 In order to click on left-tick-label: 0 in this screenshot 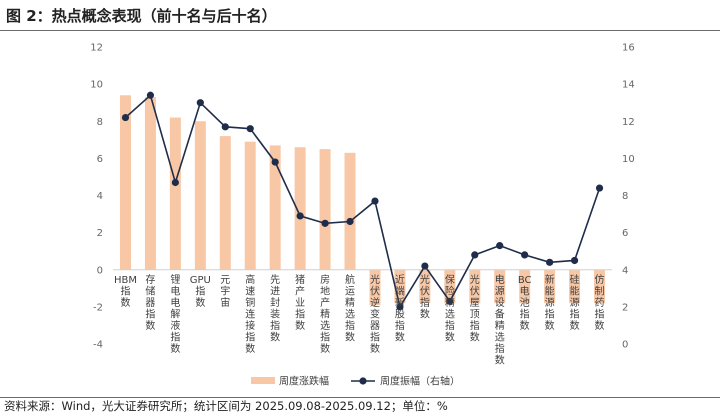, I will do `click(100, 270)`.